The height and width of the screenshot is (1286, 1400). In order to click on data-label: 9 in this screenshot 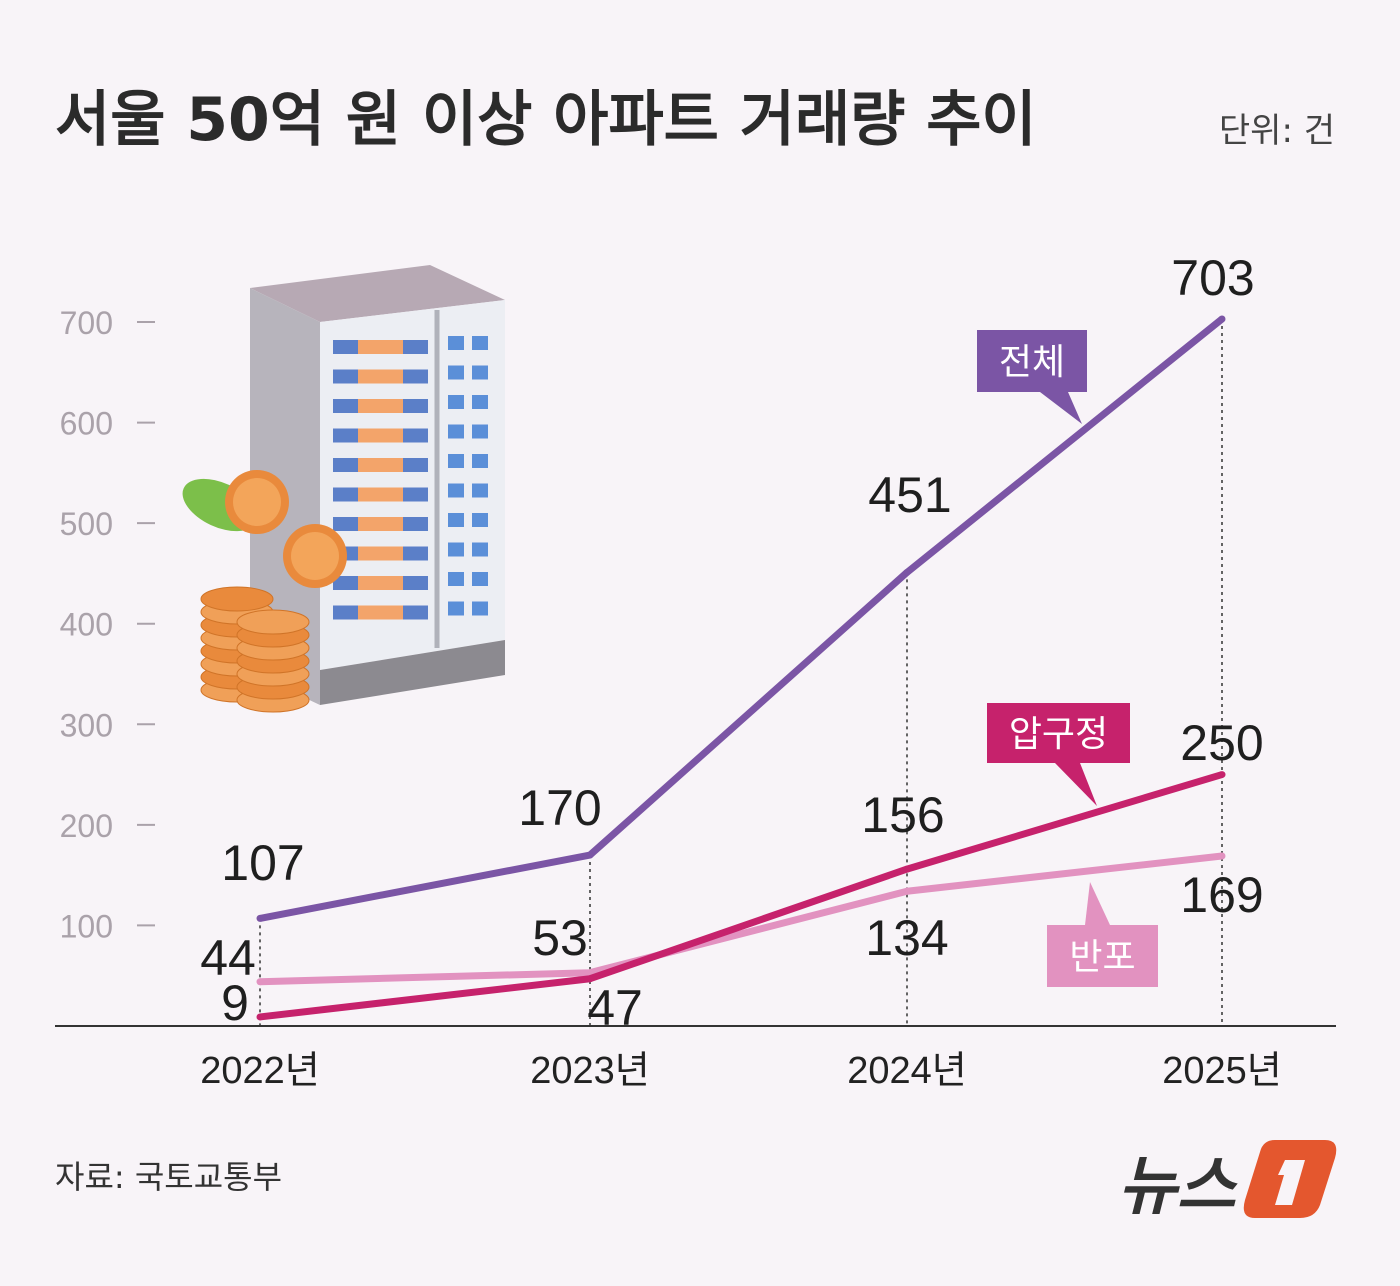, I will do `click(235, 1003)`.